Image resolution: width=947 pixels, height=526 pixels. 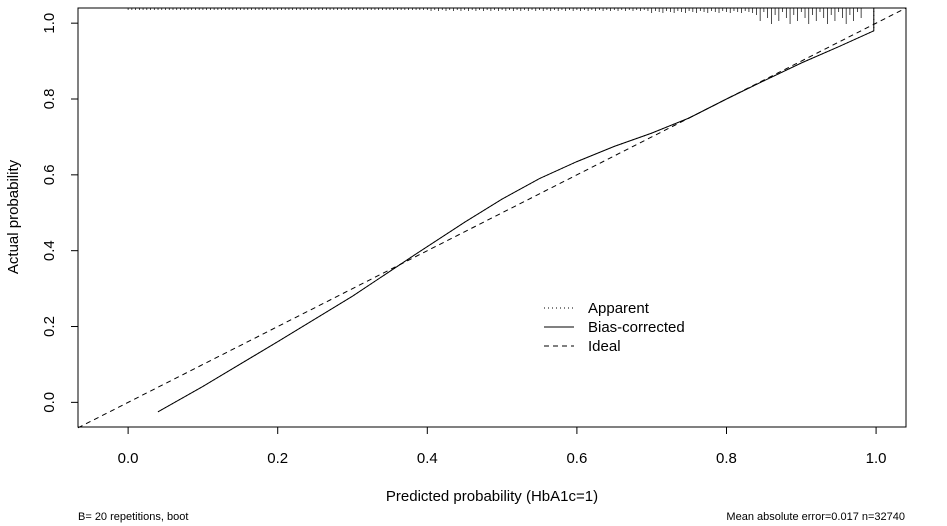 What do you see at coordinates (49, 174) in the screenshot?
I see `y-tick-label: 0.6` at bounding box center [49, 174].